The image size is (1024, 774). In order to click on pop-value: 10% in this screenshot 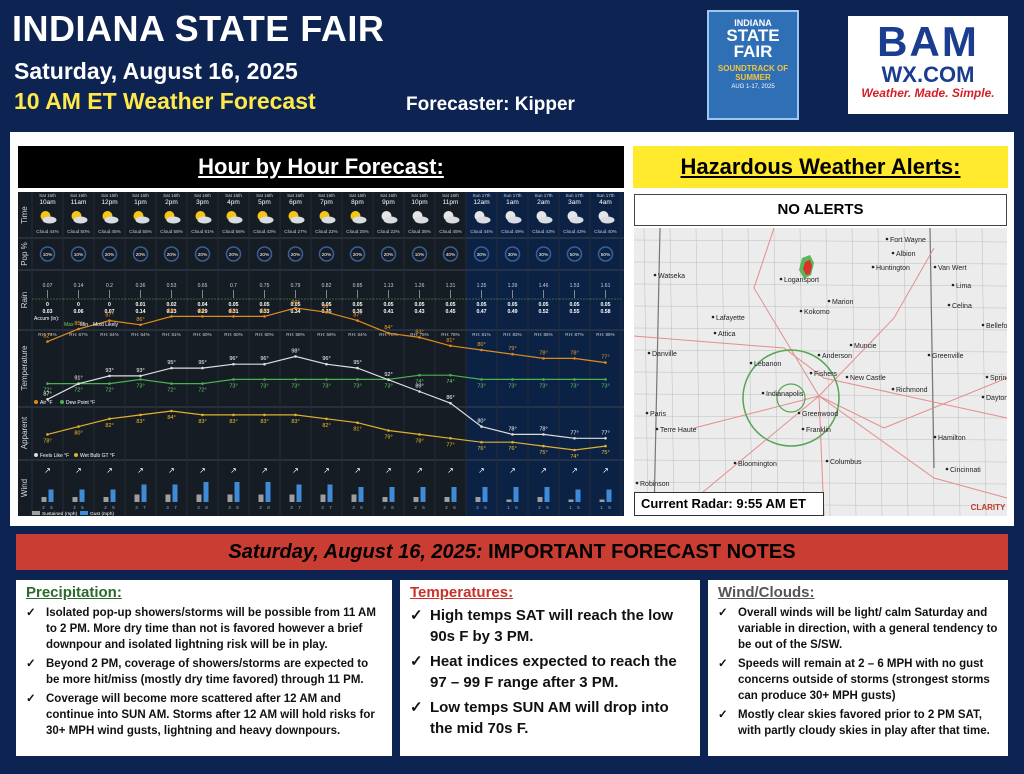, I will do `click(420, 255)`.